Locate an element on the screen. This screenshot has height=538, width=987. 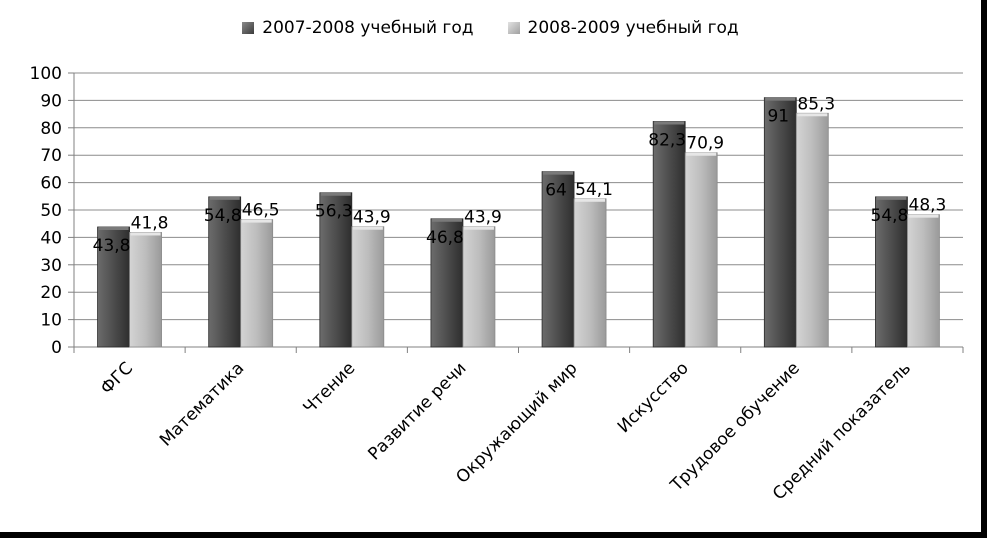
data-label-series-2-0: 41,8 is located at coordinates (150, 223).